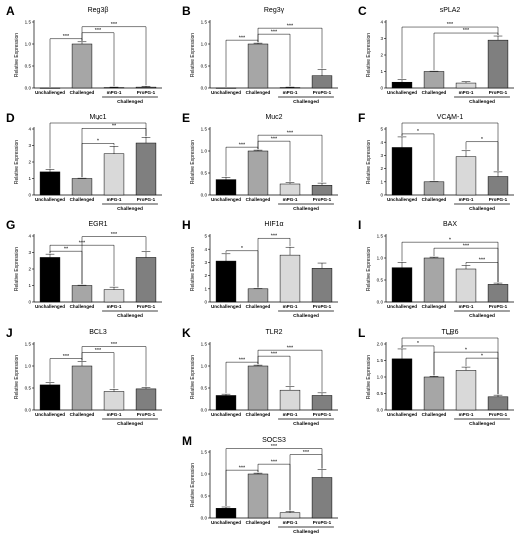 The image size is (530, 550). What do you see at coordinates (450, 117) in the screenshot?
I see `chart-title: VCAM-1` at bounding box center [450, 117].